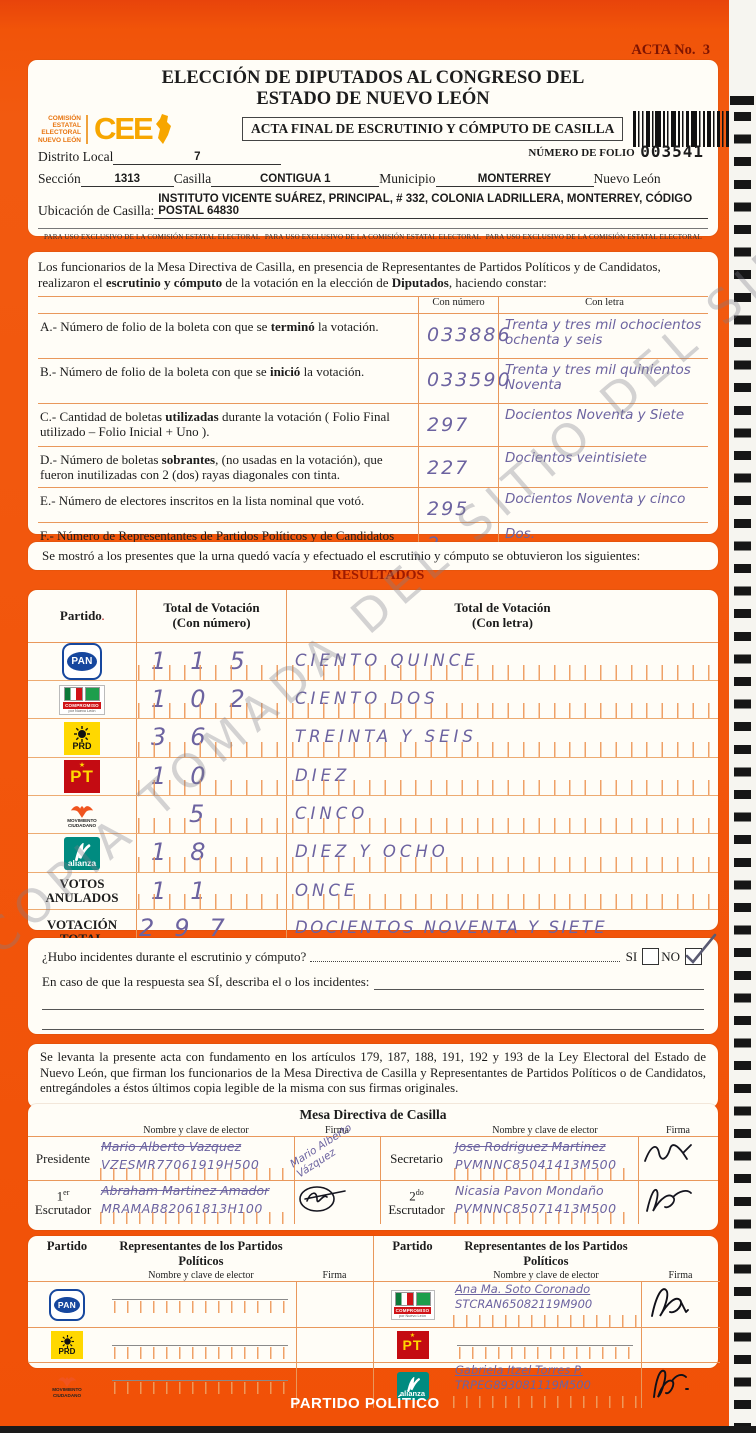  Describe the element at coordinates (680, 1344) in the screenshot. I see `rep-pt-firma` at that location.